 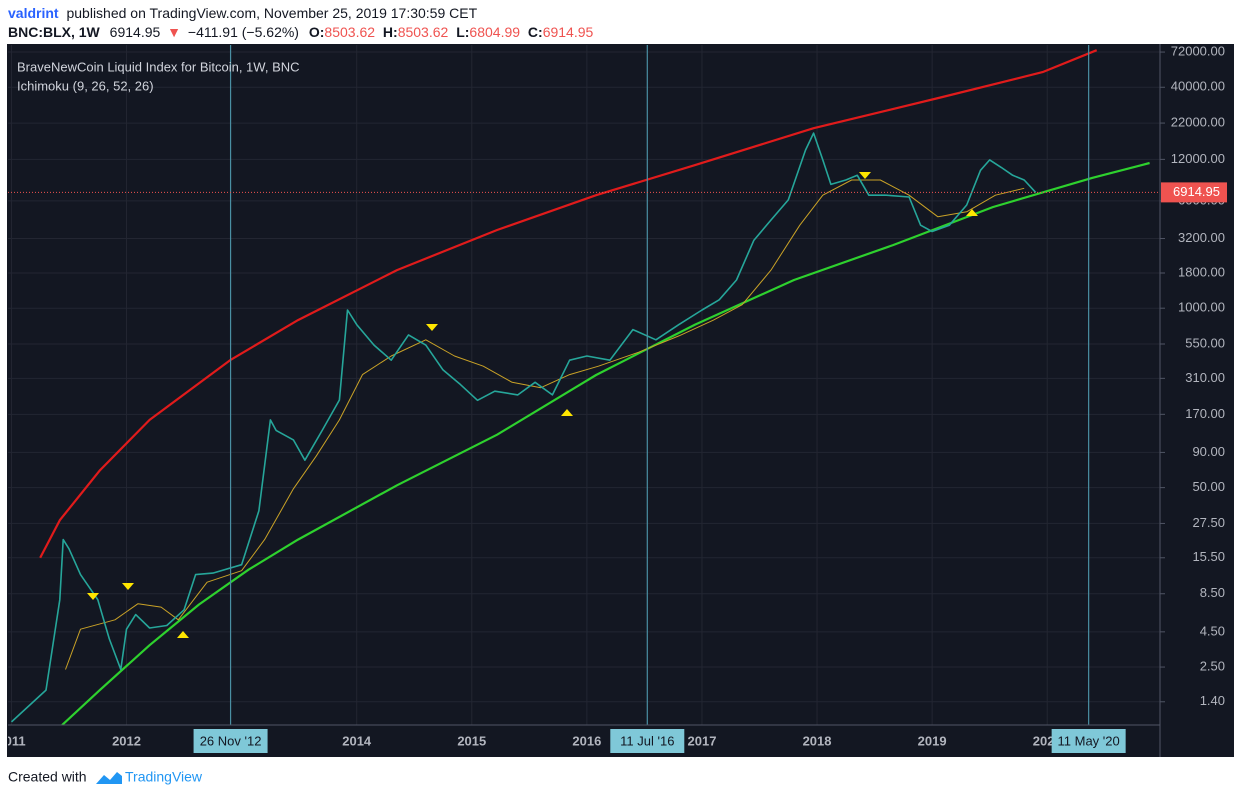 I want to click on date-marker-label: 26 Nov '12, so click(x=231, y=740).